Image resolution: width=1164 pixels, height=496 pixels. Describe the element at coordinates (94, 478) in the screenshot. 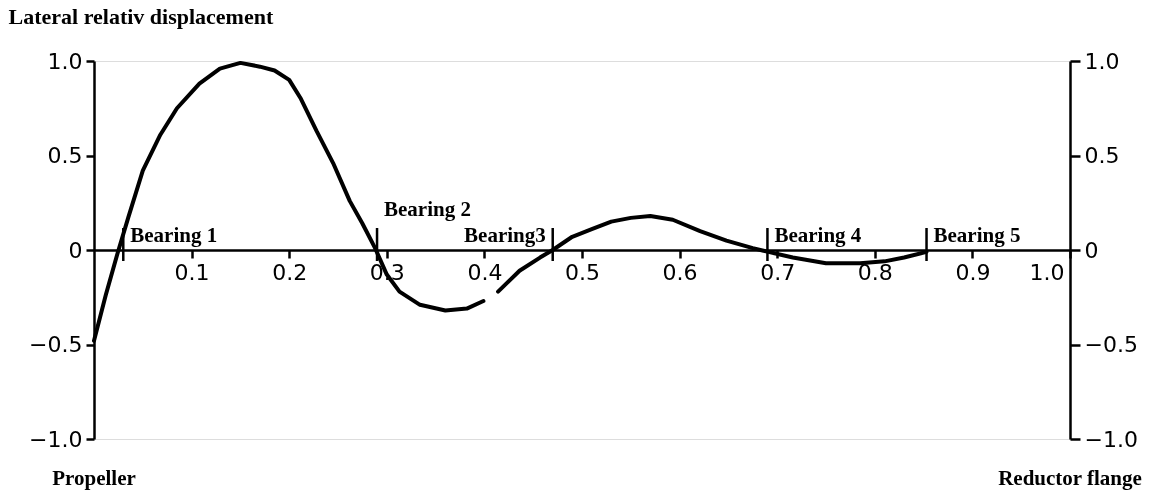

I see `text: Propeller` at that location.